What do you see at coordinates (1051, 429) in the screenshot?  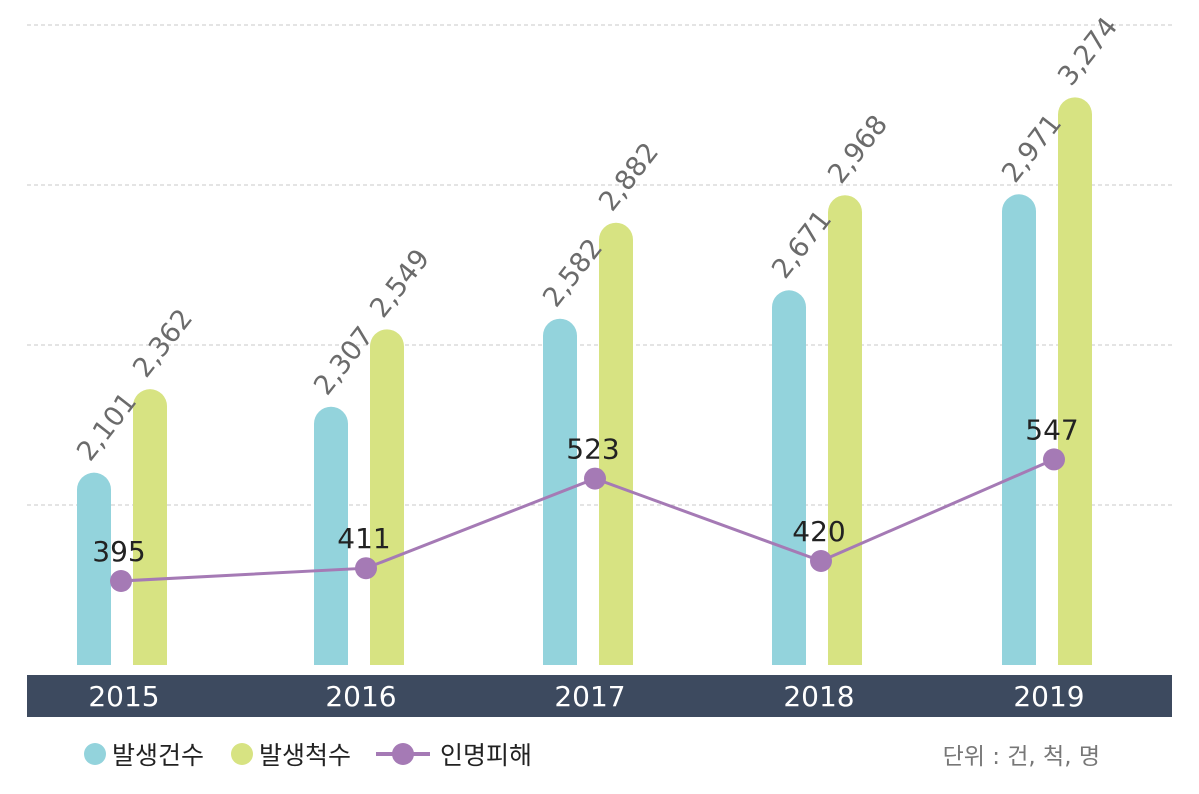 I see `casualties-value-label: 547` at bounding box center [1051, 429].